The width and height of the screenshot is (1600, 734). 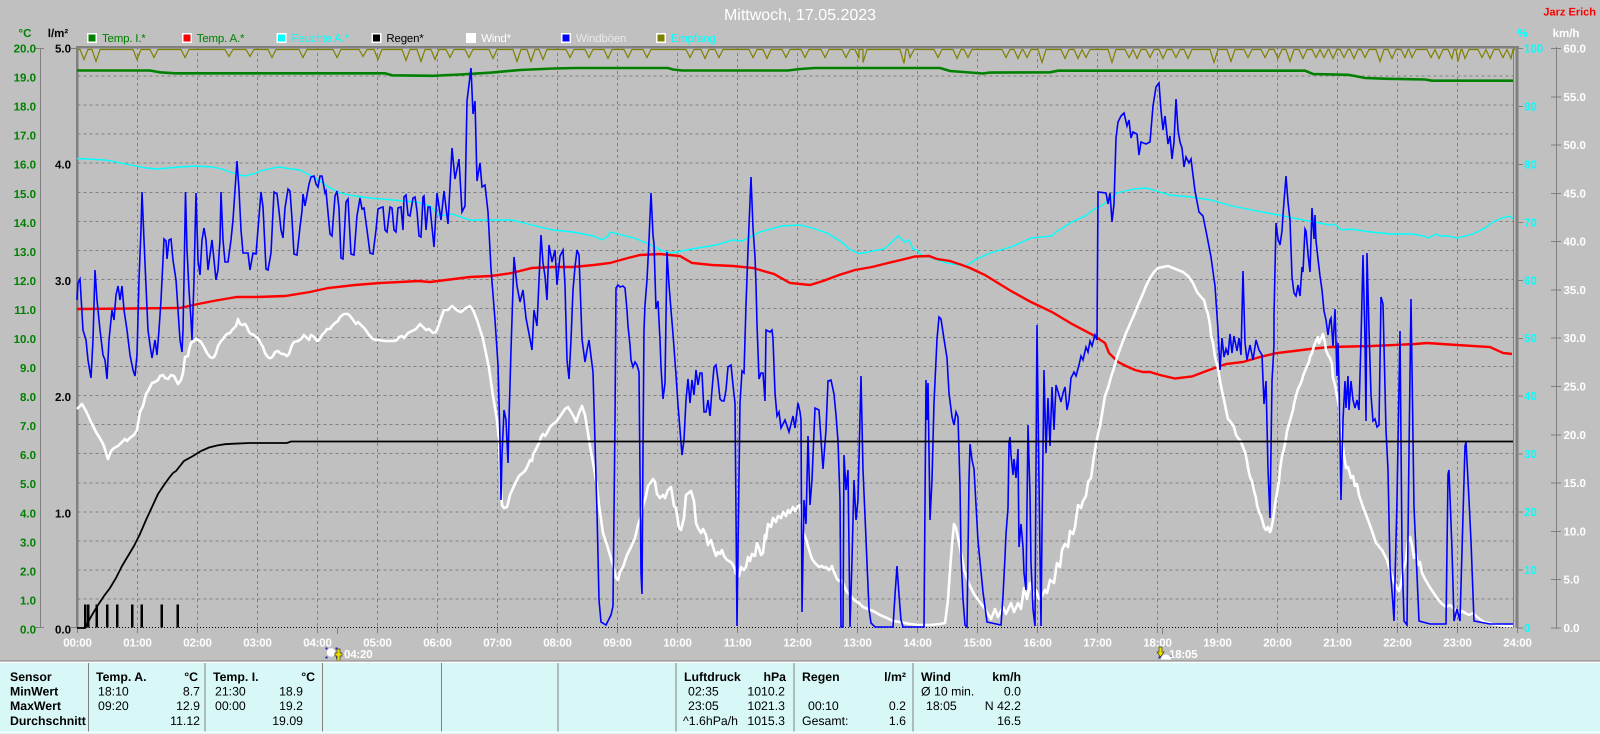 What do you see at coordinates (25, 108) in the screenshot?
I see `svg-text: 18.0` at bounding box center [25, 108].